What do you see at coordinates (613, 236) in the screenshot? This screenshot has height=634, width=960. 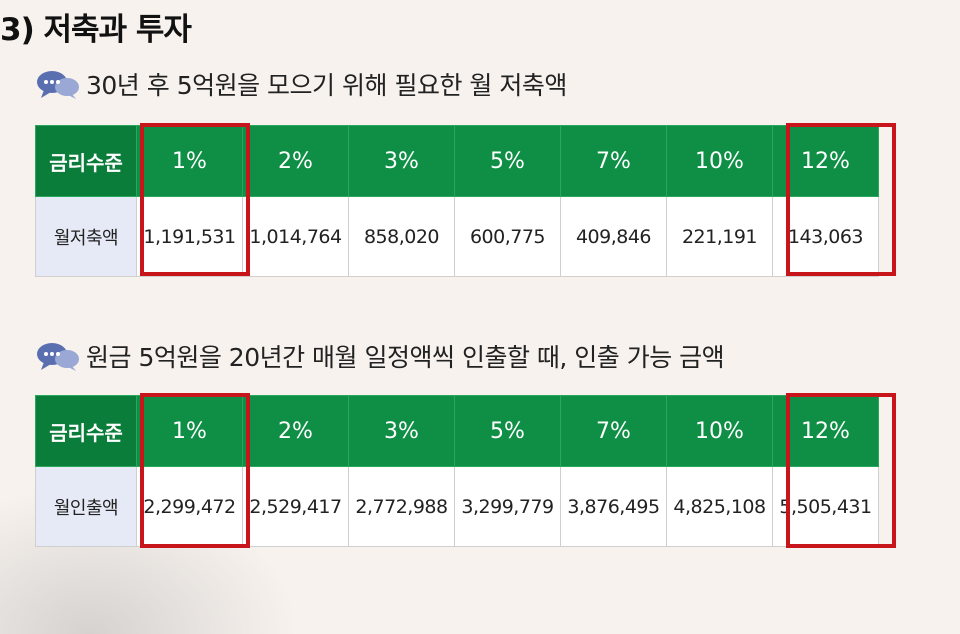 I see `value-cell: 409,846` at bounding box center [613, 236].